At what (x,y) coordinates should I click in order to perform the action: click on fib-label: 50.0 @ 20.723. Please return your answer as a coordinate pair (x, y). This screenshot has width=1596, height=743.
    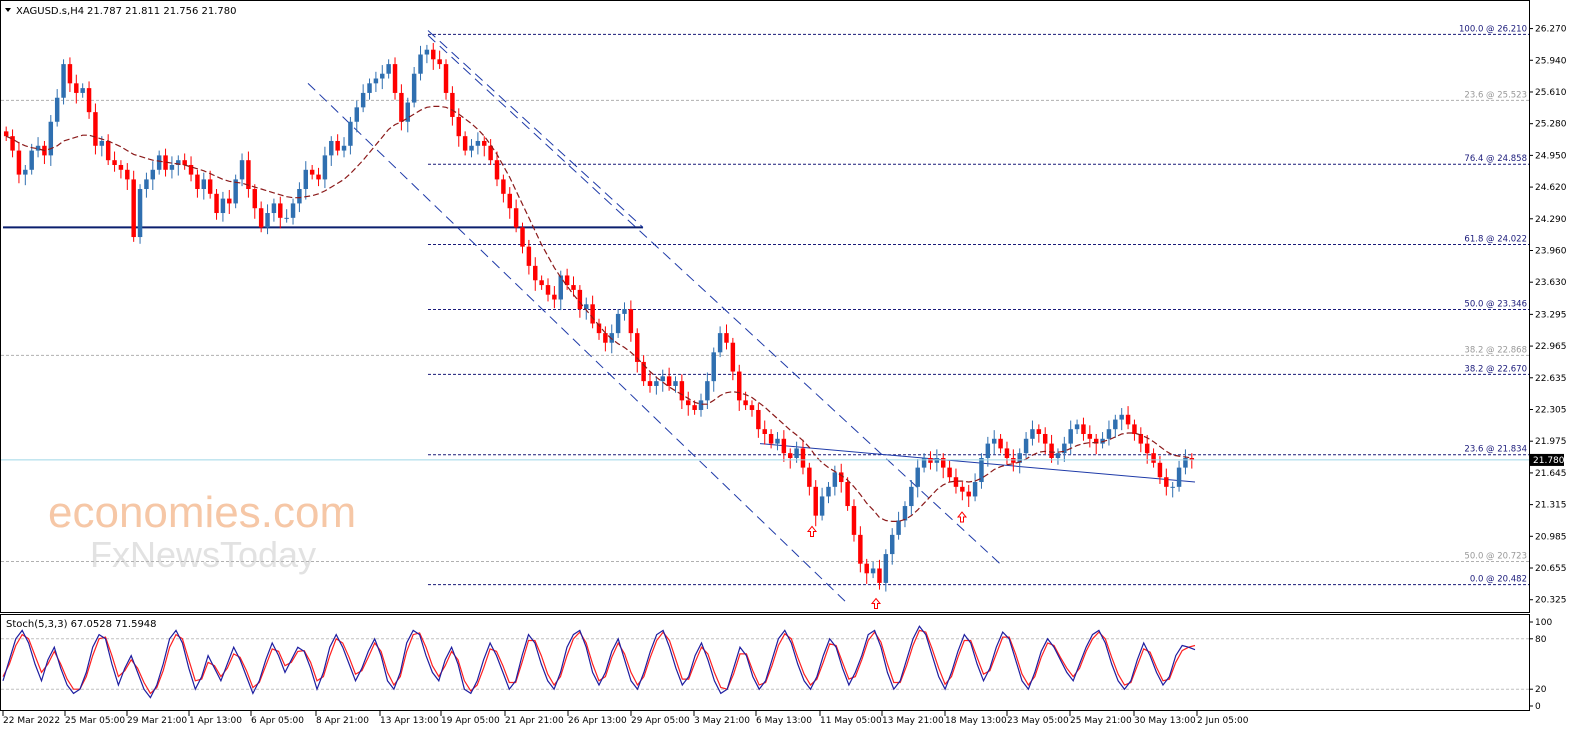
    Looking at the image, I should click on (1495, 556).